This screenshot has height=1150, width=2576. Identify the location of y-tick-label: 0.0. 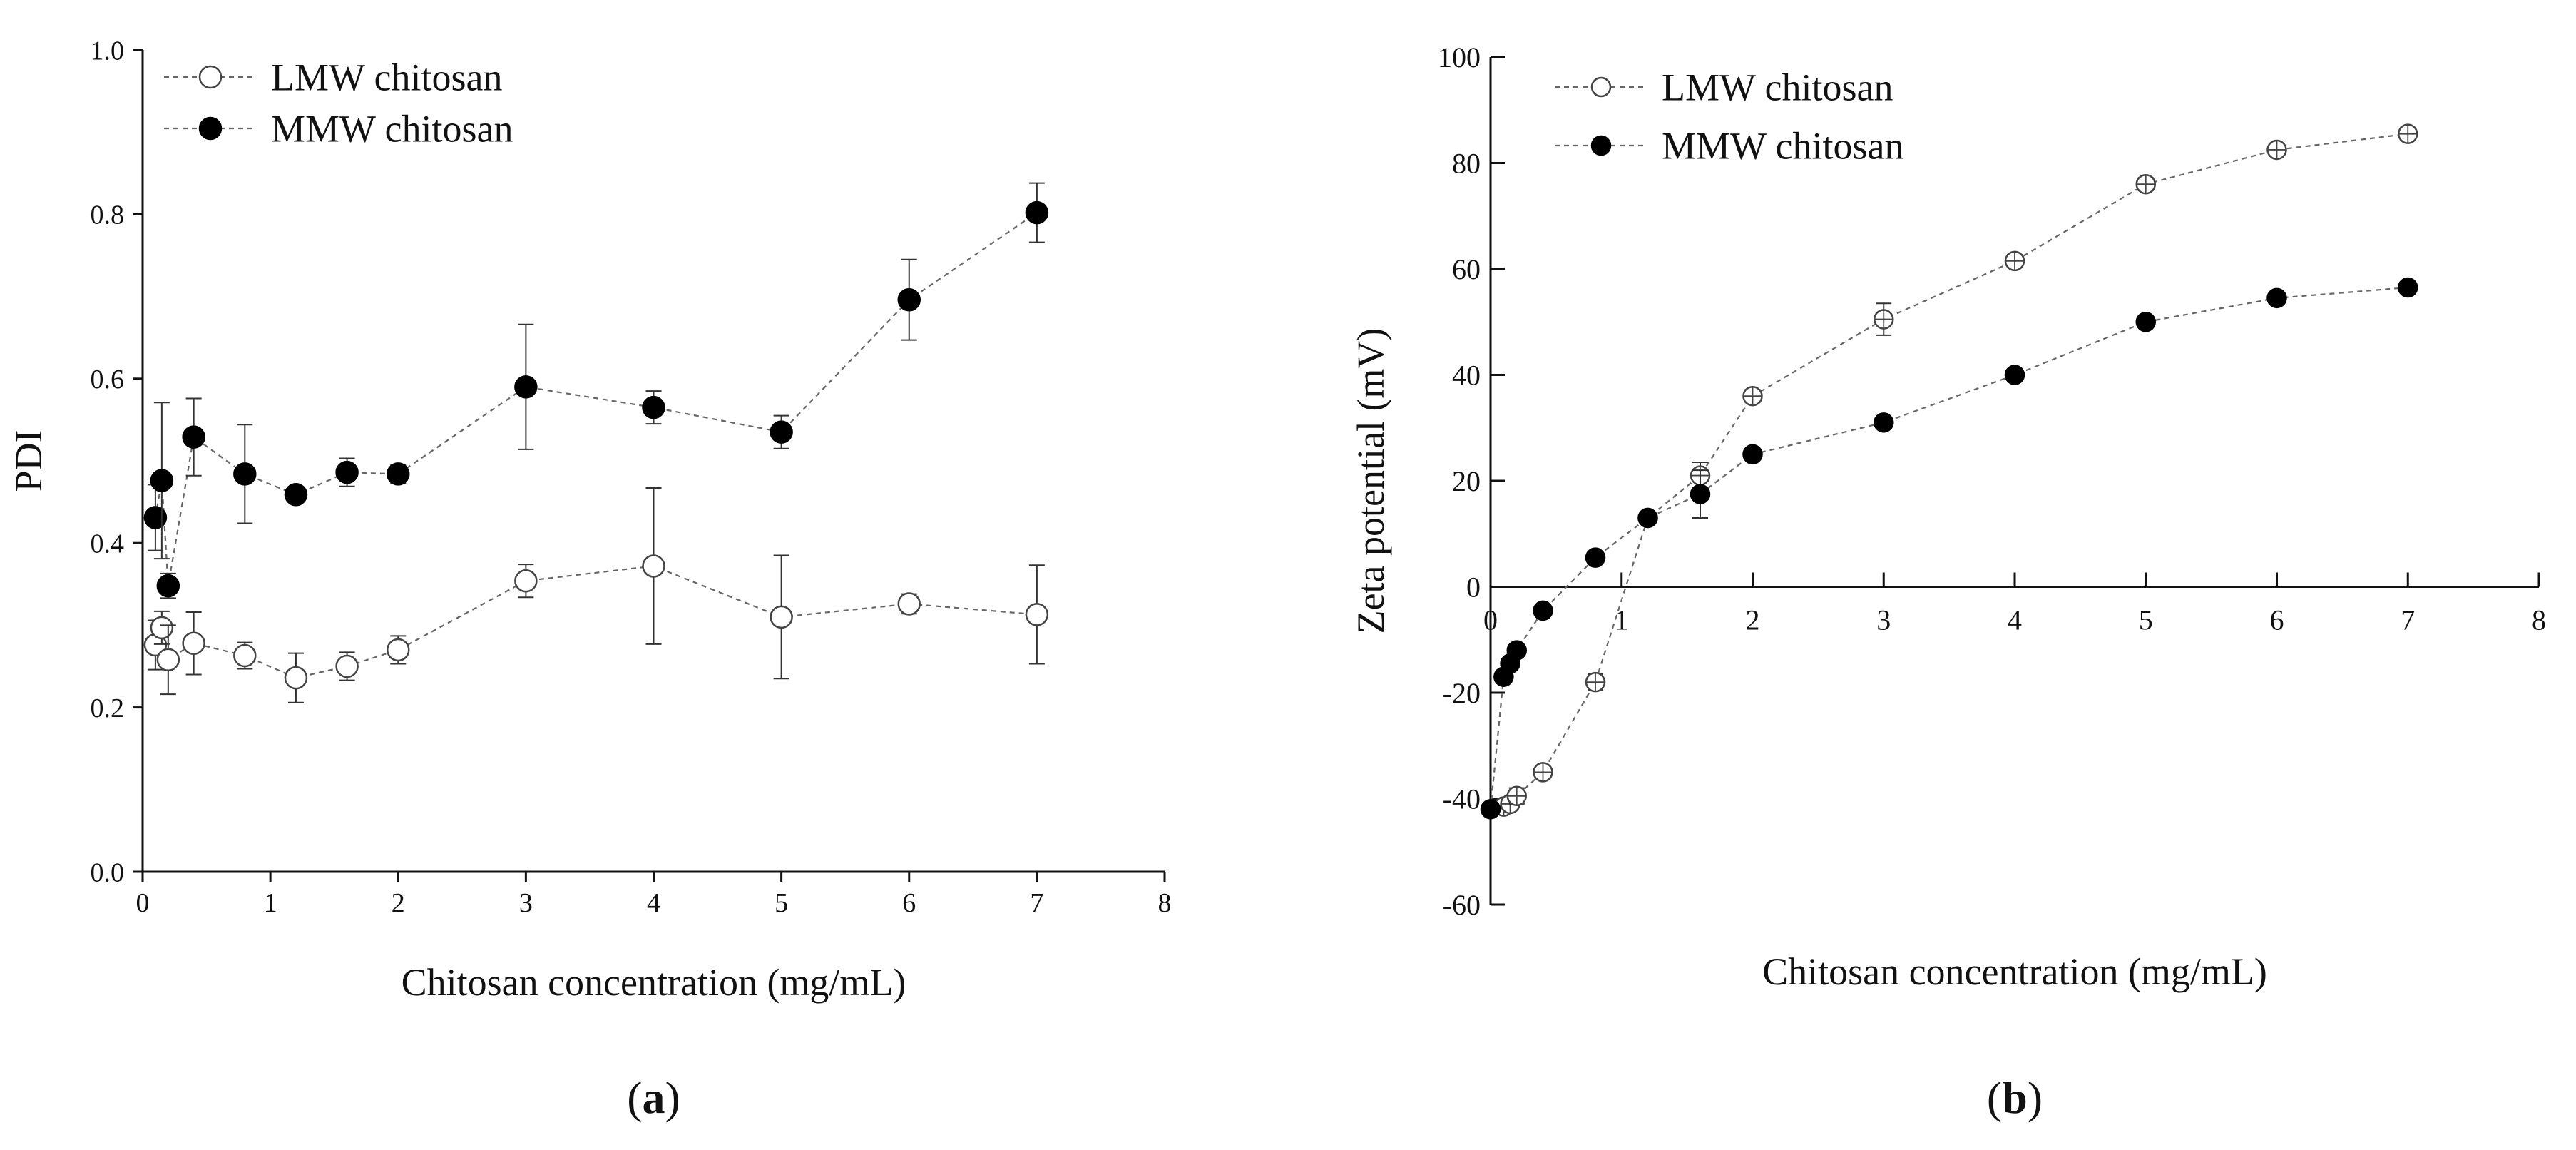
(108, 872).